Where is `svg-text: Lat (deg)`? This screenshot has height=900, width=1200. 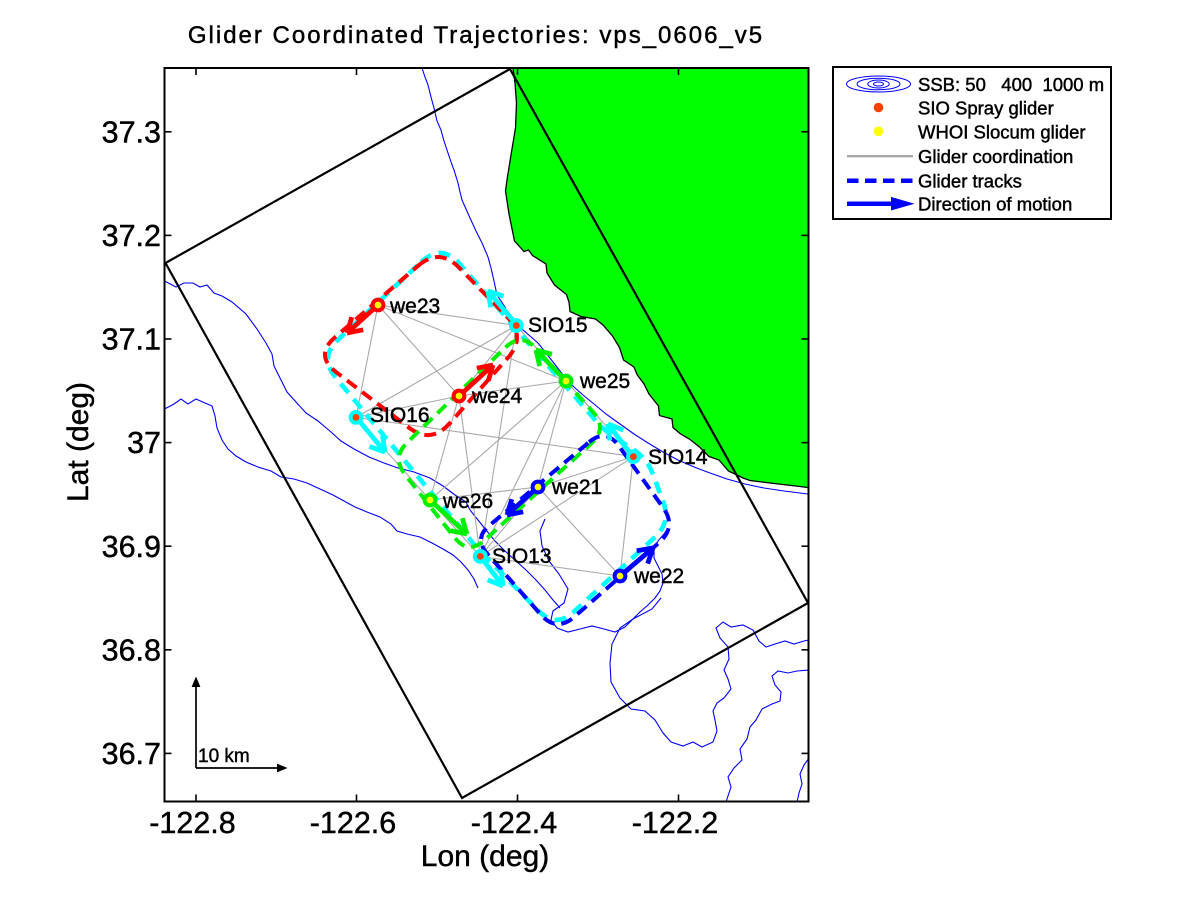 svg-text: Lat (deg) is located at coordinates (78, 442).